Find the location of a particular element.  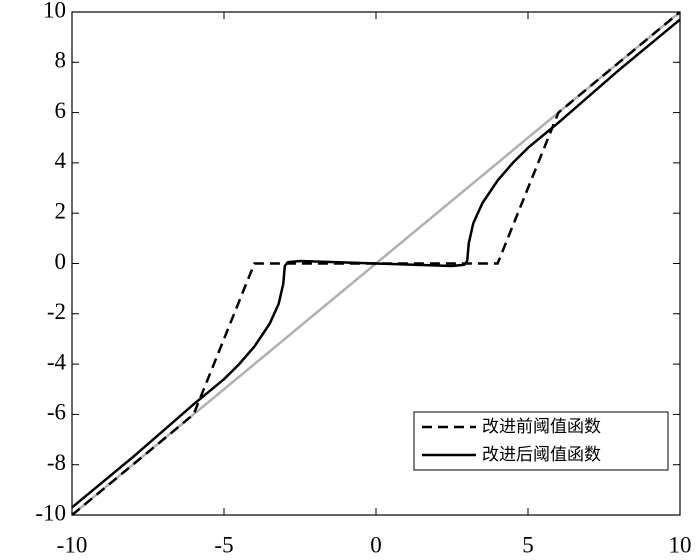

legend-box is located at coordinates (541, 441).